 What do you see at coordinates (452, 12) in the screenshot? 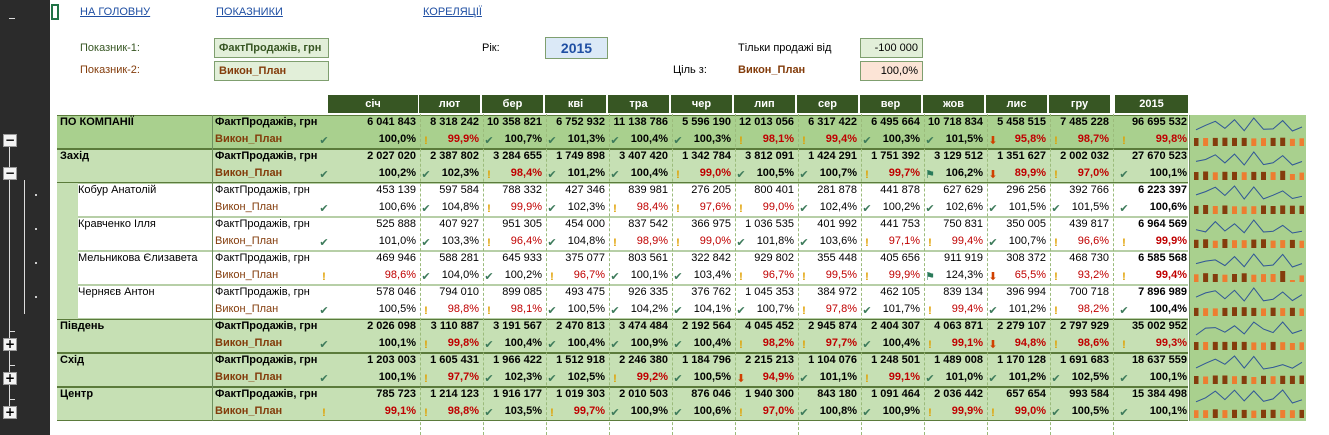
I see `link-correlation: КОРЕЛЯЦІЇ` at bounding box center [452, 12].